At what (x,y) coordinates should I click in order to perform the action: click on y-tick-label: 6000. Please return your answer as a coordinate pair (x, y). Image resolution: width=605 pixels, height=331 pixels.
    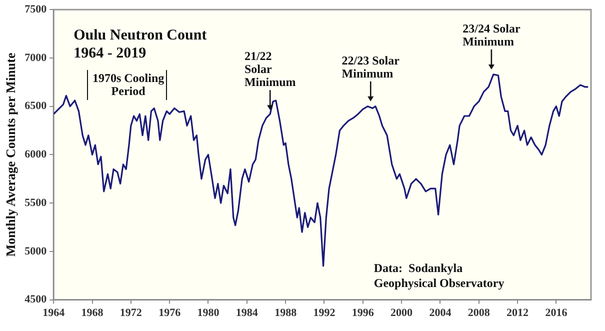
    Looking at the image, I should click on (36, 154).